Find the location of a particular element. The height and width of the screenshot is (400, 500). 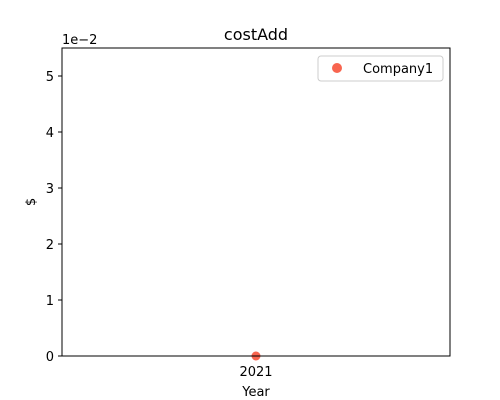

legend-box is located at coordinates (380, 68).